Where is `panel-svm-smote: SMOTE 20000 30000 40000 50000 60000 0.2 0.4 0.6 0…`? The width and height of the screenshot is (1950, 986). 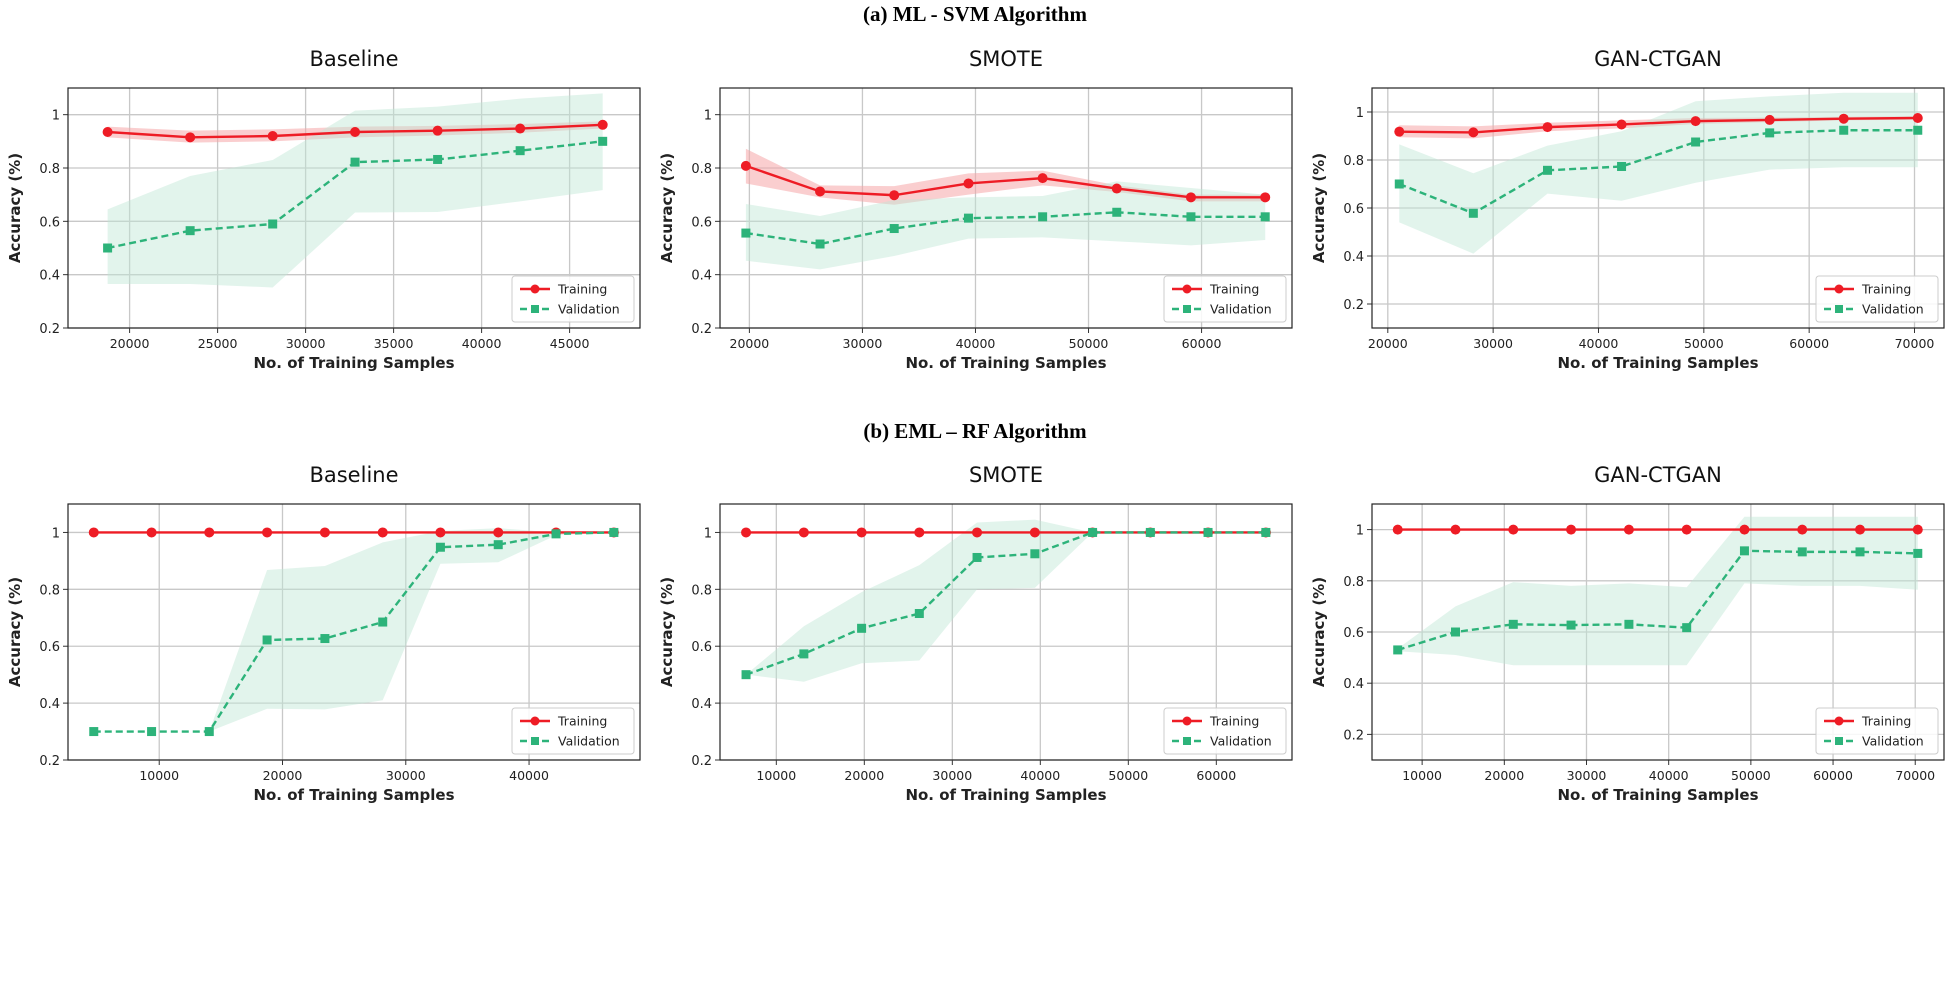
panel-svm-smote: SMOTE 20000 30000 40000 50000 60000 0.2 0.4 0.6 0… is located at coordinates (977, 231).